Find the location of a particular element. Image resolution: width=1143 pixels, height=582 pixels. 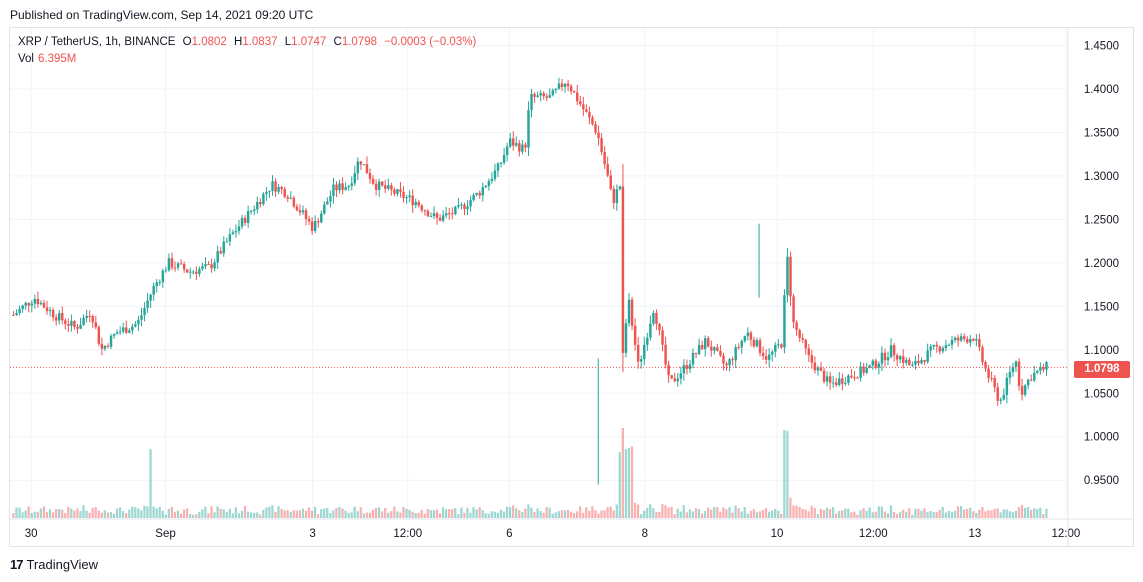

tradingview-brand: 17 TradingView is located at coordinates (54, 564).